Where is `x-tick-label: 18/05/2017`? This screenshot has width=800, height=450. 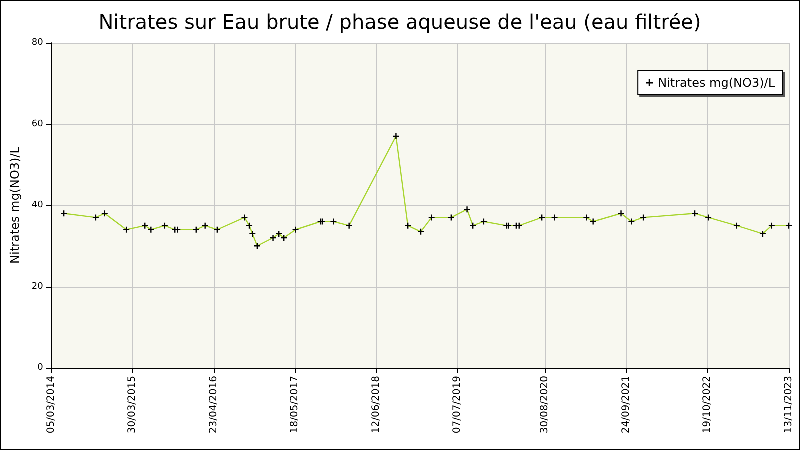 x-tick-label: 18/05/2017 is located at coordinates (295, 405).